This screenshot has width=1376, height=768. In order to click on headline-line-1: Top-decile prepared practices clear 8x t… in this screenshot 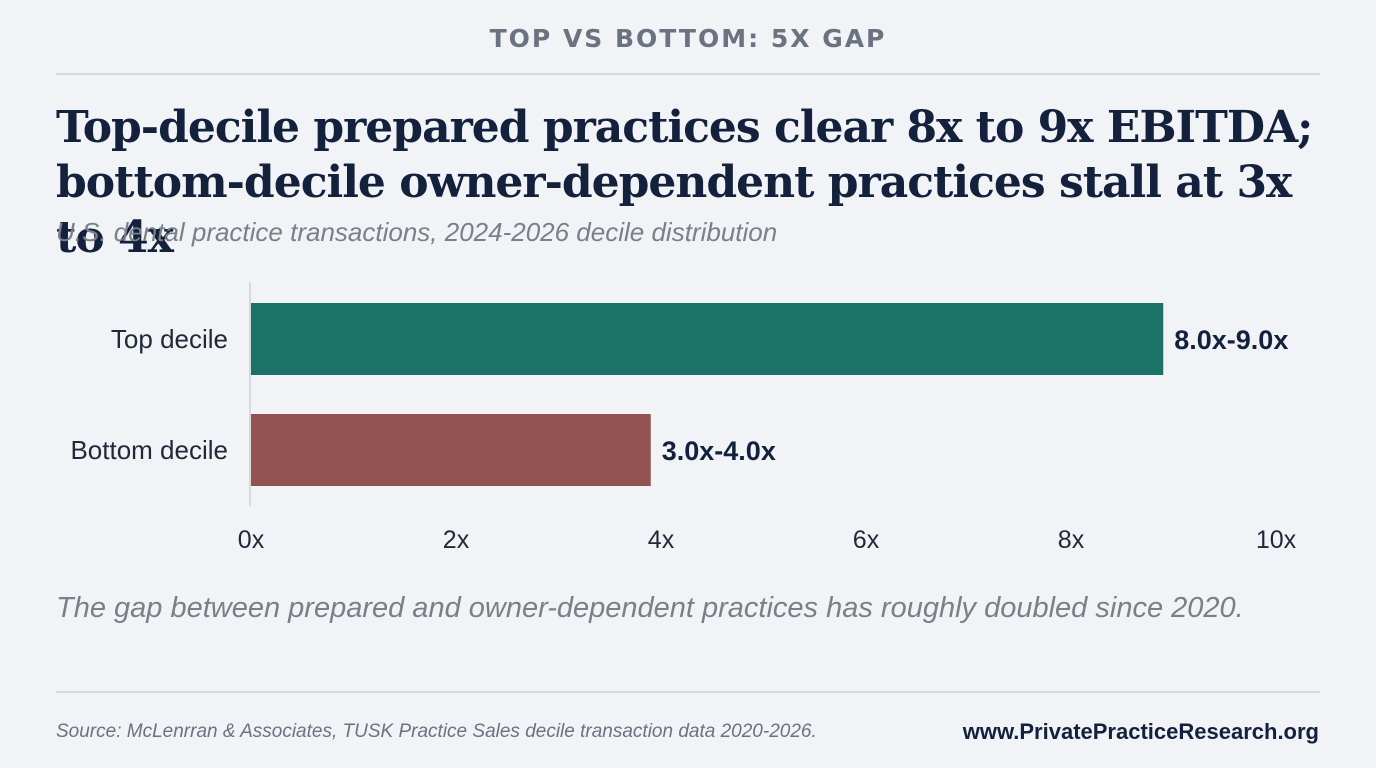, I will do `click(684, 127)`.